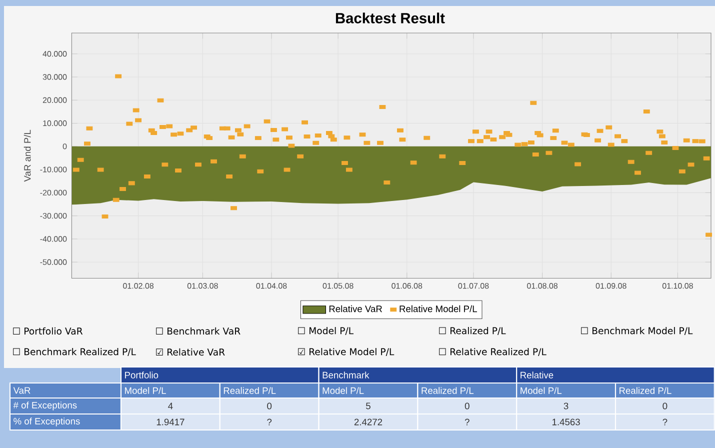  Describe the element at coordinates (542, 286) in the screenshot. I see `x-tick-label: 01.08.08` at that location.